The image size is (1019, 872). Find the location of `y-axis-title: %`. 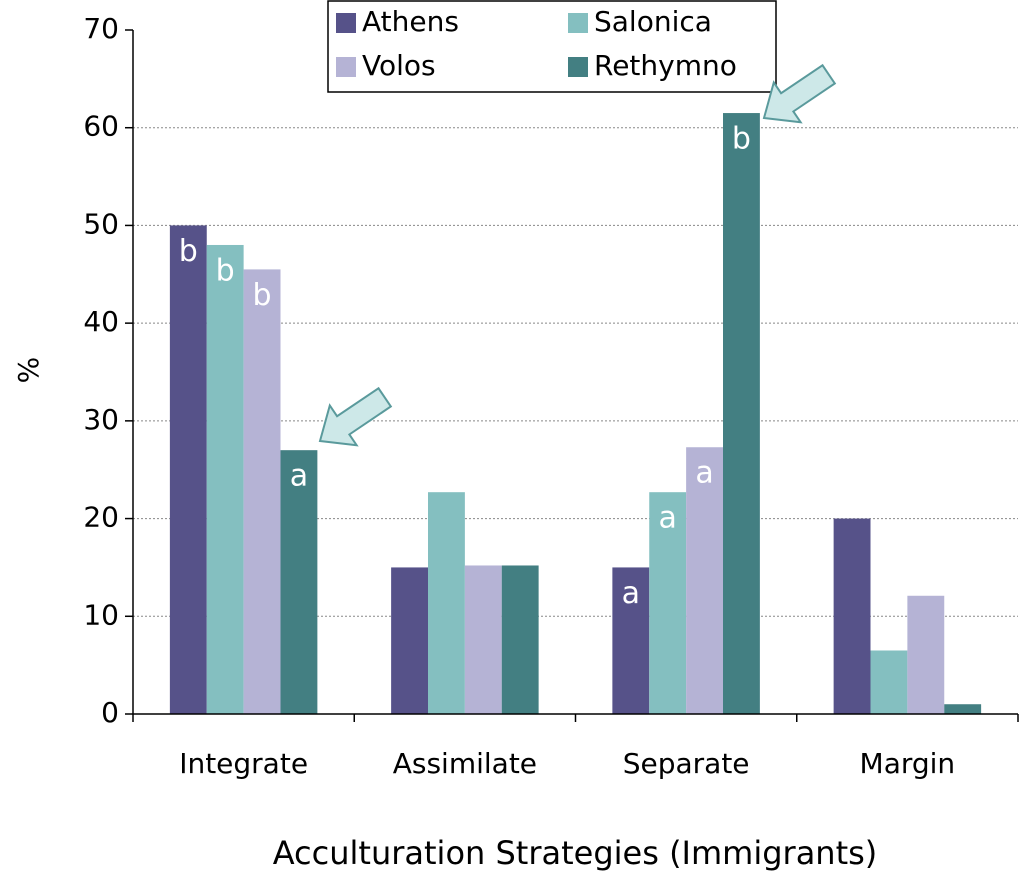

y-axis-title: % is located at coordinates (28, 370).